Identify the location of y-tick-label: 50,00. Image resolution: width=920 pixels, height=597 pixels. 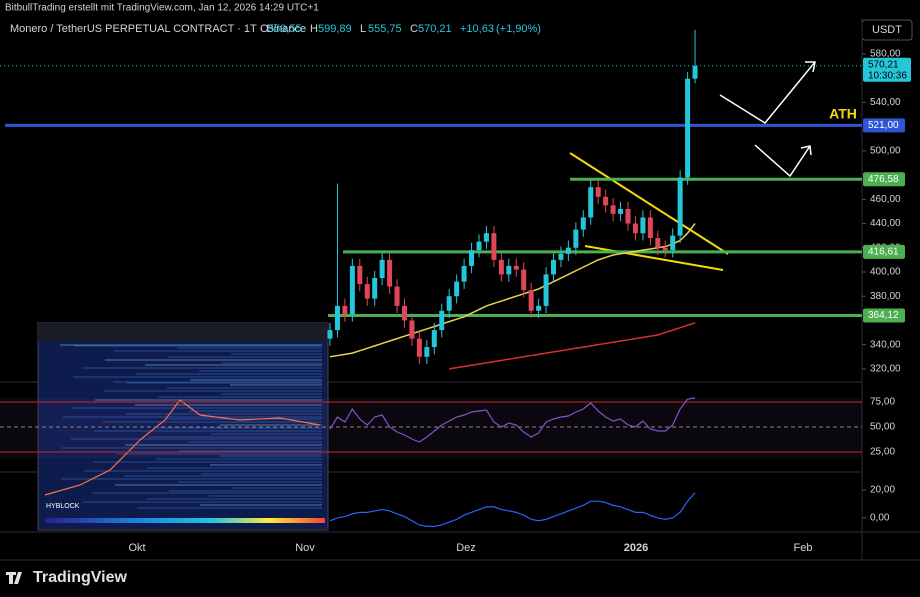
(882, 427).